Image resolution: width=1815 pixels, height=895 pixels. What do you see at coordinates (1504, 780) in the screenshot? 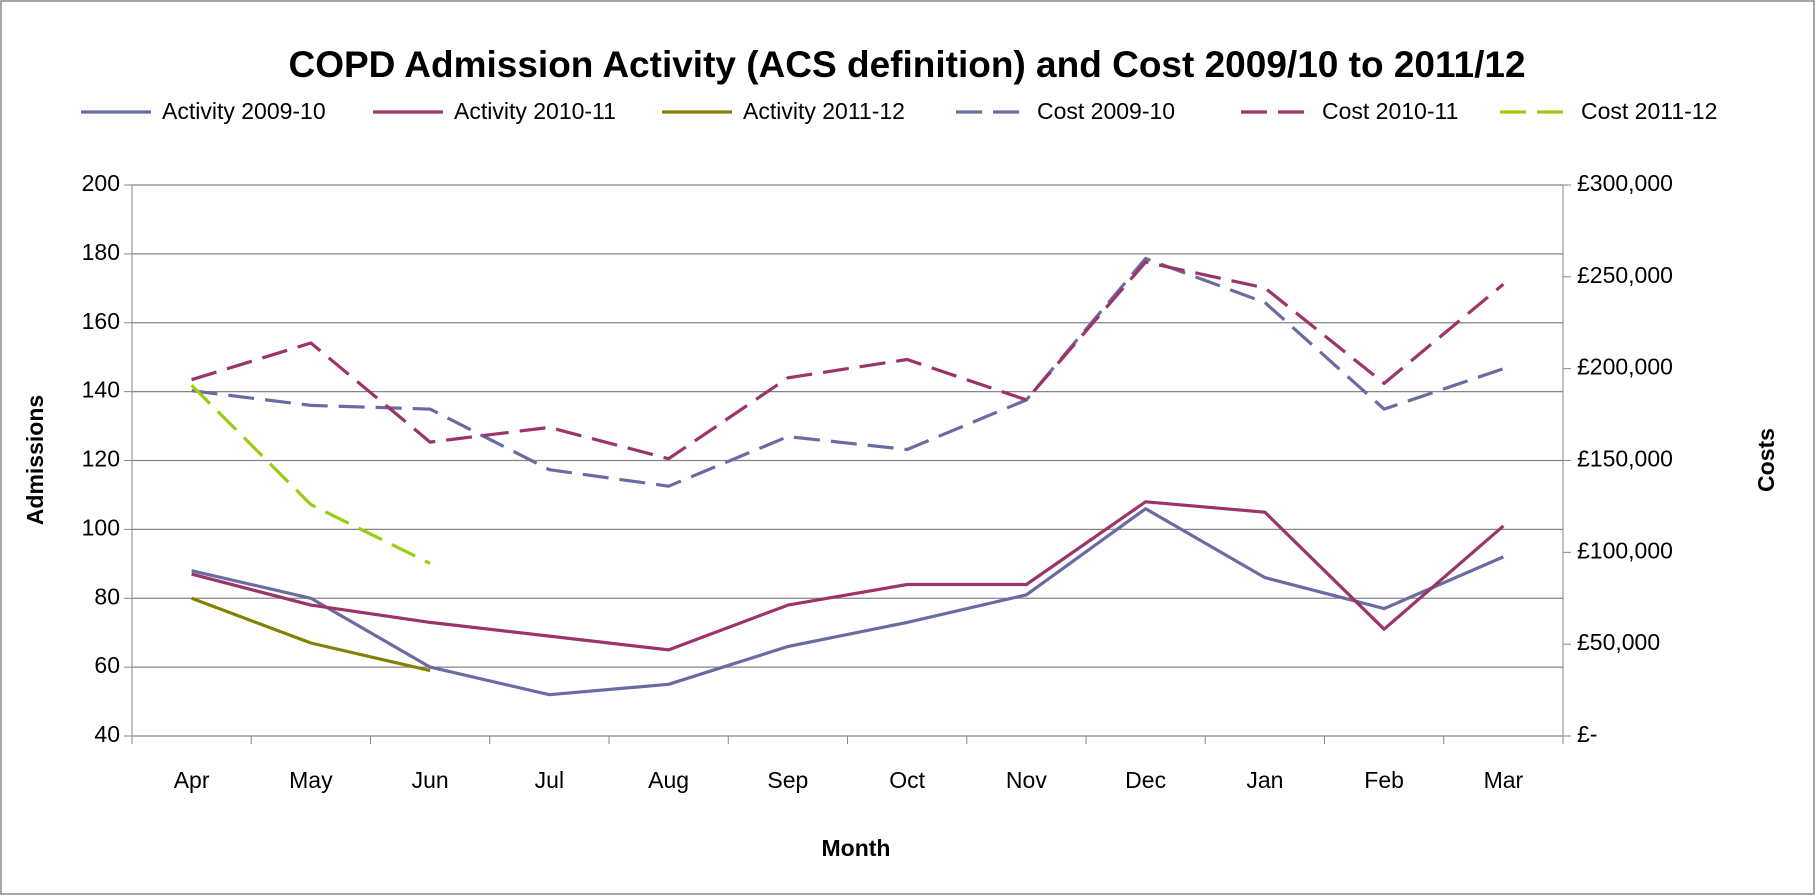
I see `x-tick-label: Mar` at bounding box center [1504, 780].